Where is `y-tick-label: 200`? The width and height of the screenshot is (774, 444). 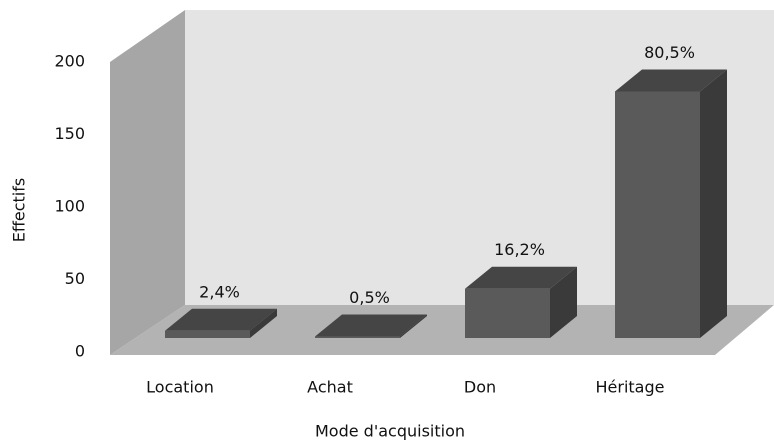
y-tick-label: 200 is located at coordinates (69, 61).